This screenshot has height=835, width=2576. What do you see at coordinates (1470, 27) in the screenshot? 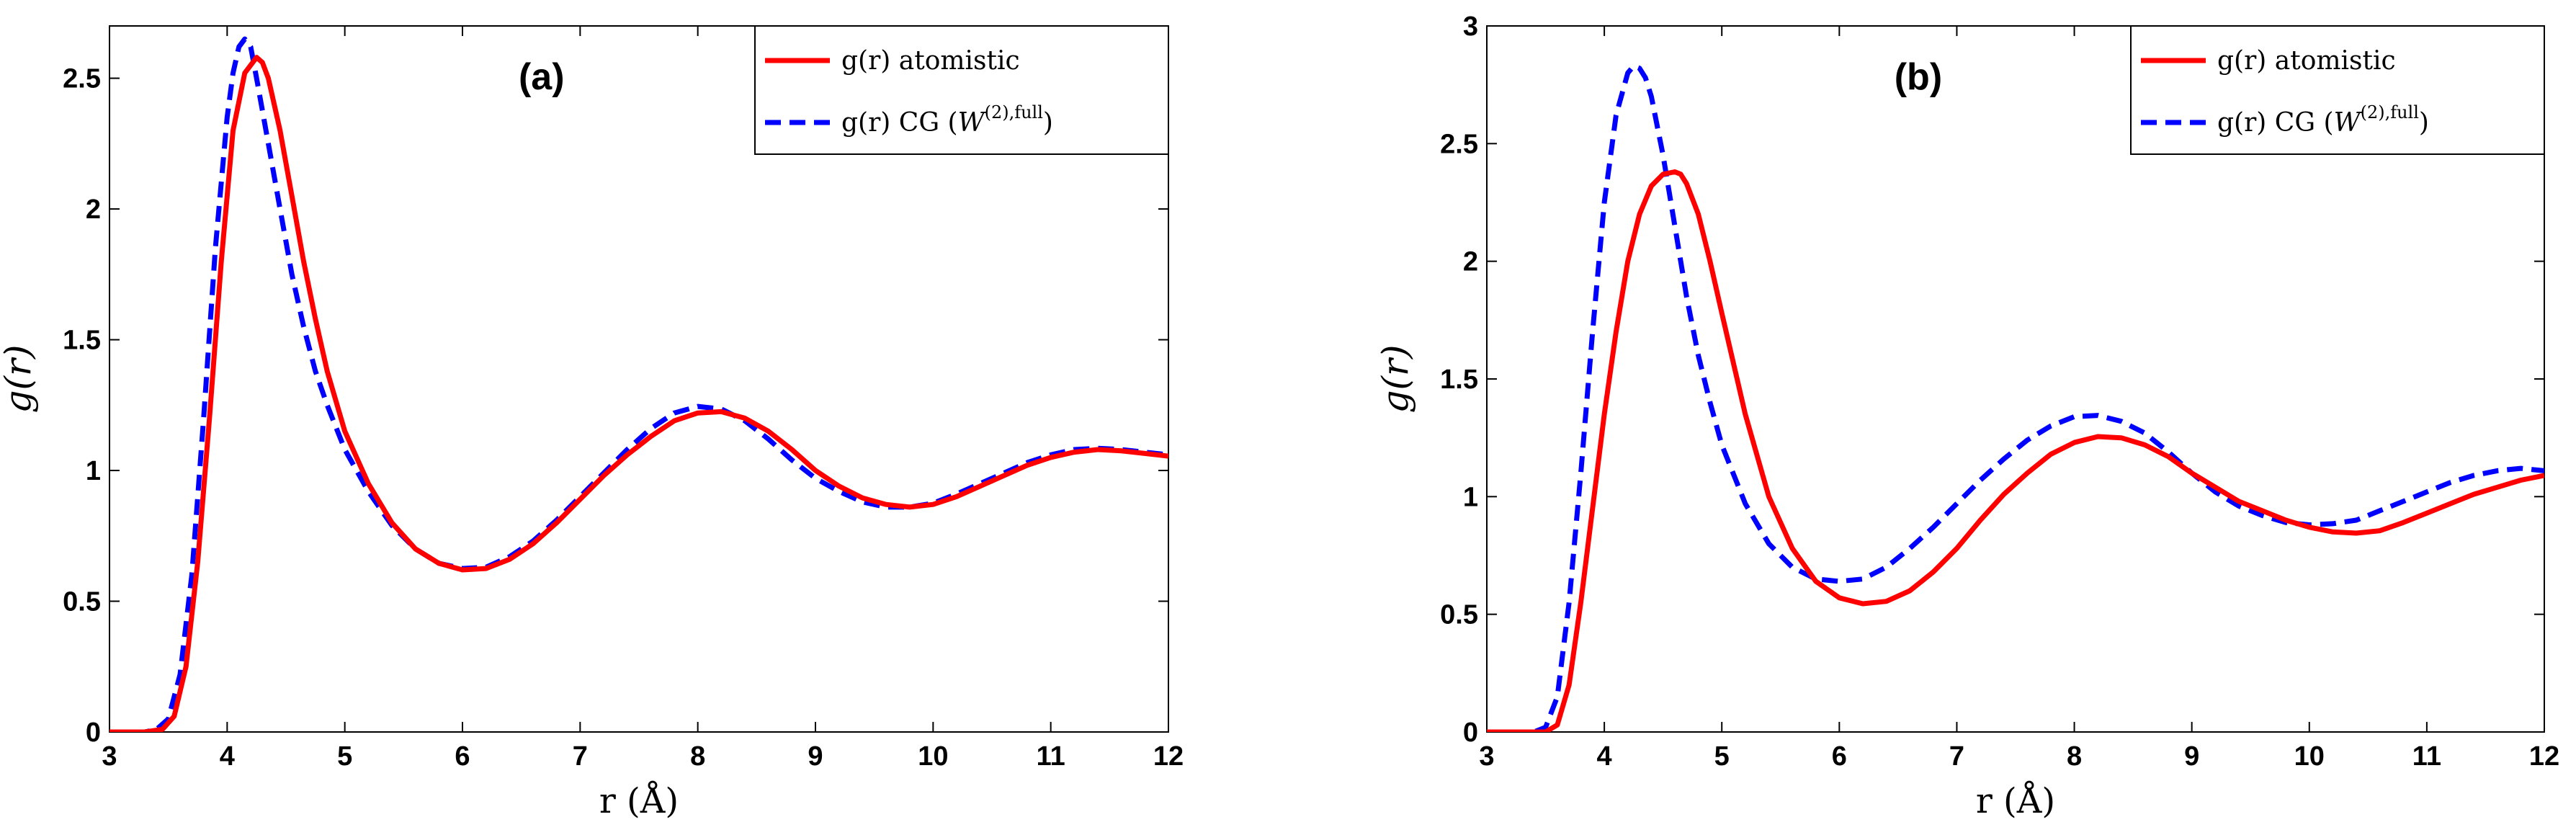
I see `y-tick-label: 3` at bounding box center [1470, 27].